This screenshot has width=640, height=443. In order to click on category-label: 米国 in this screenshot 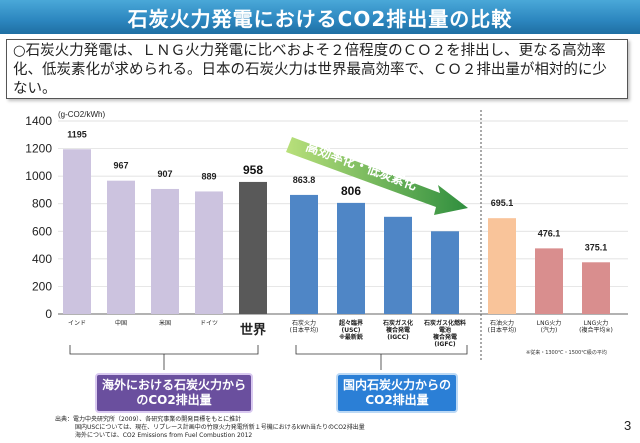, I will do `click(165, 323)`.